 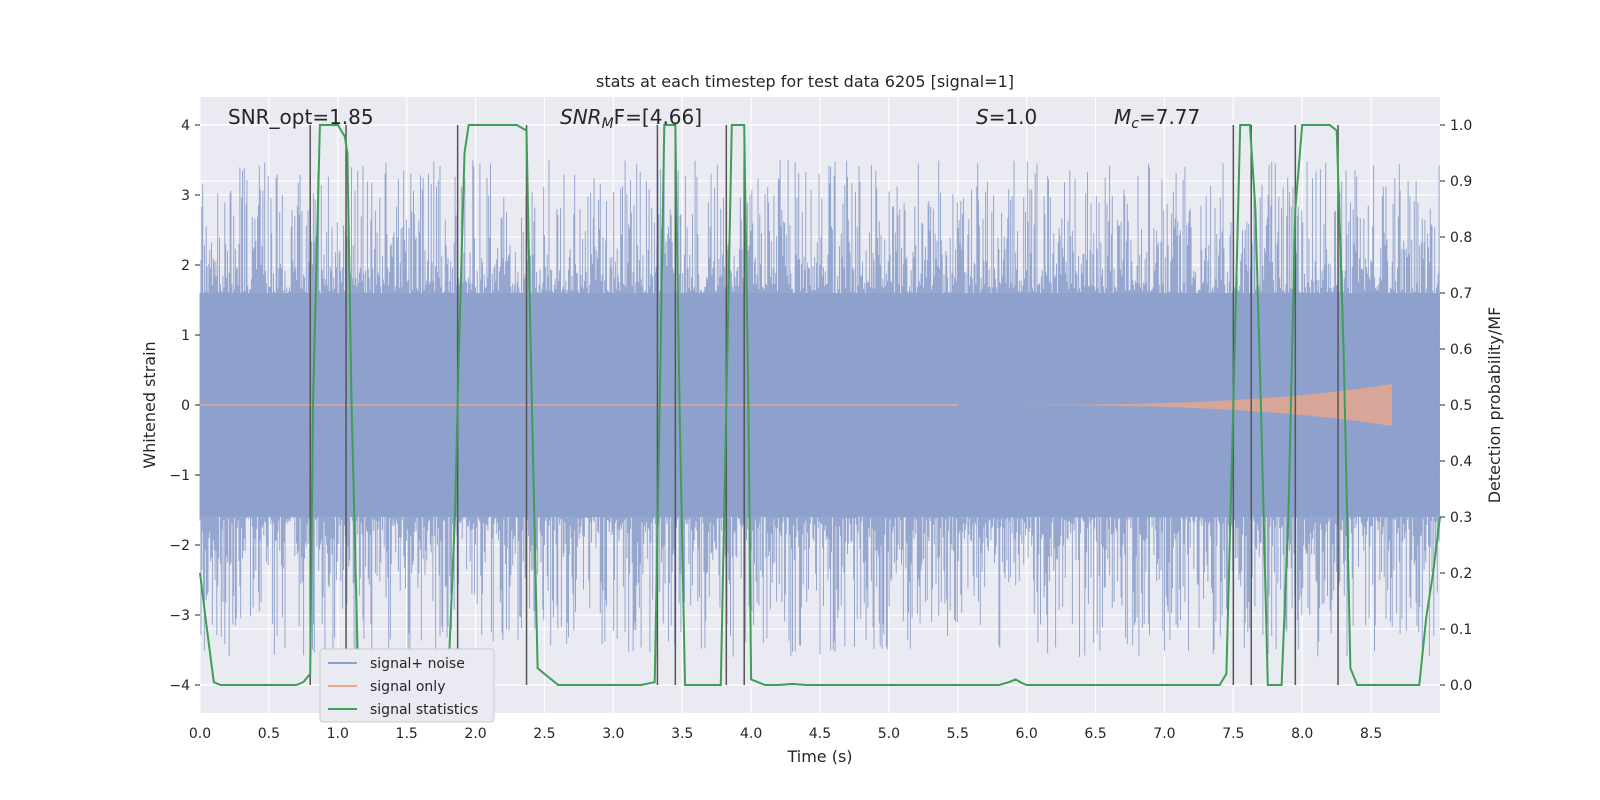 What do you see at coordinates (185, 336) in the screenshot?
I see `y-tick-label-left: 1` at bounding box center [185, 336].